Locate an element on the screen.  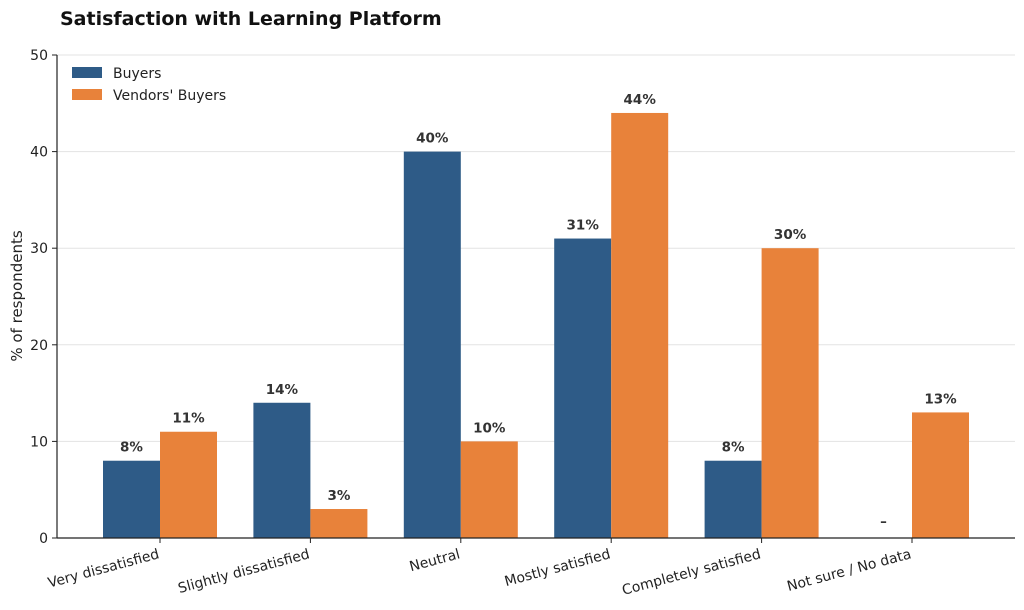
y-tick-label: 50 is located at coordinates (39, 56).